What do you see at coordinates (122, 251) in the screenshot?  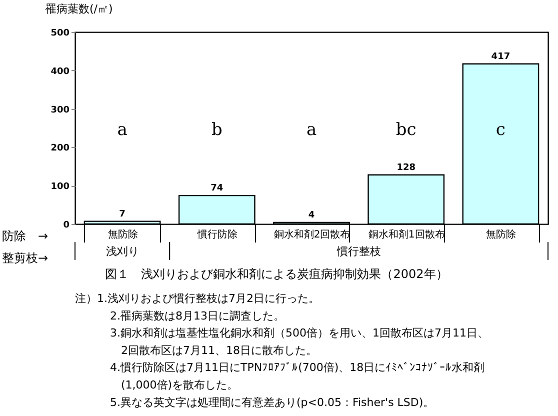 I see `text: 浅刈り` at bounding box center [122, 251].